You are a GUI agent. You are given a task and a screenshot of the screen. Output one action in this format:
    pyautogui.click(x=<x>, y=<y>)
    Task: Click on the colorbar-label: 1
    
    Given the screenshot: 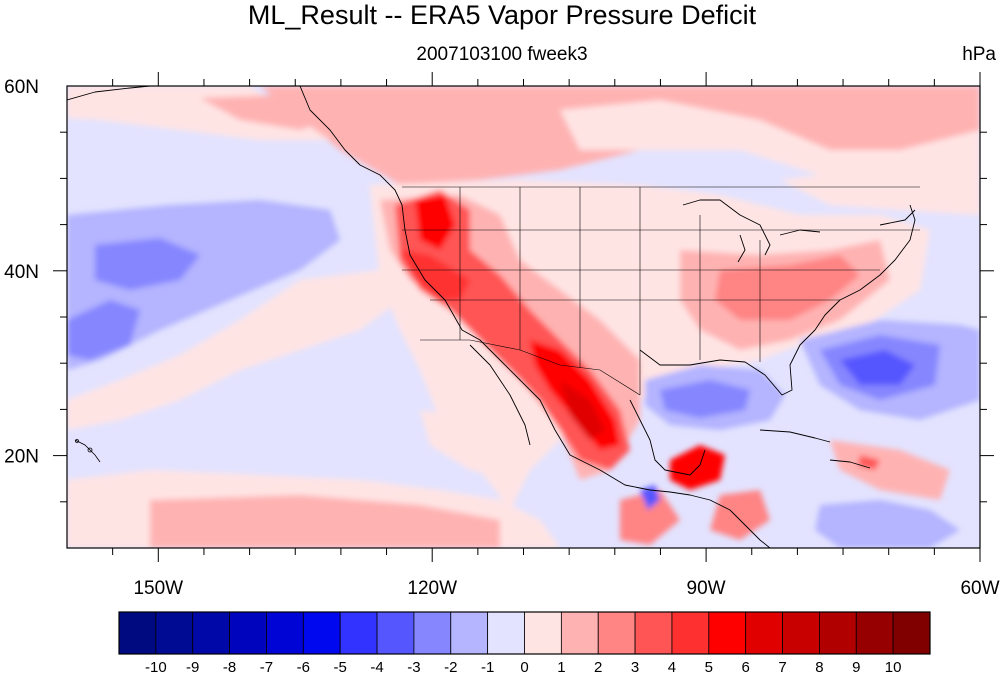 What is the action you would take?
    pyautogui.click(x=561, y=667)
    